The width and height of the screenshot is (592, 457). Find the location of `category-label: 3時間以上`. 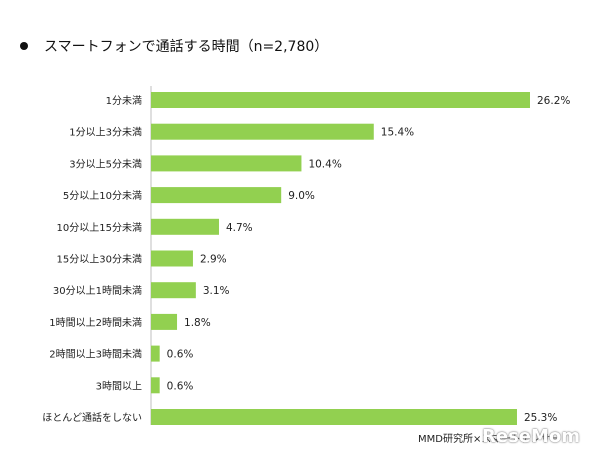

category-label: 3時間以上 is located at coordinates (119, 386).